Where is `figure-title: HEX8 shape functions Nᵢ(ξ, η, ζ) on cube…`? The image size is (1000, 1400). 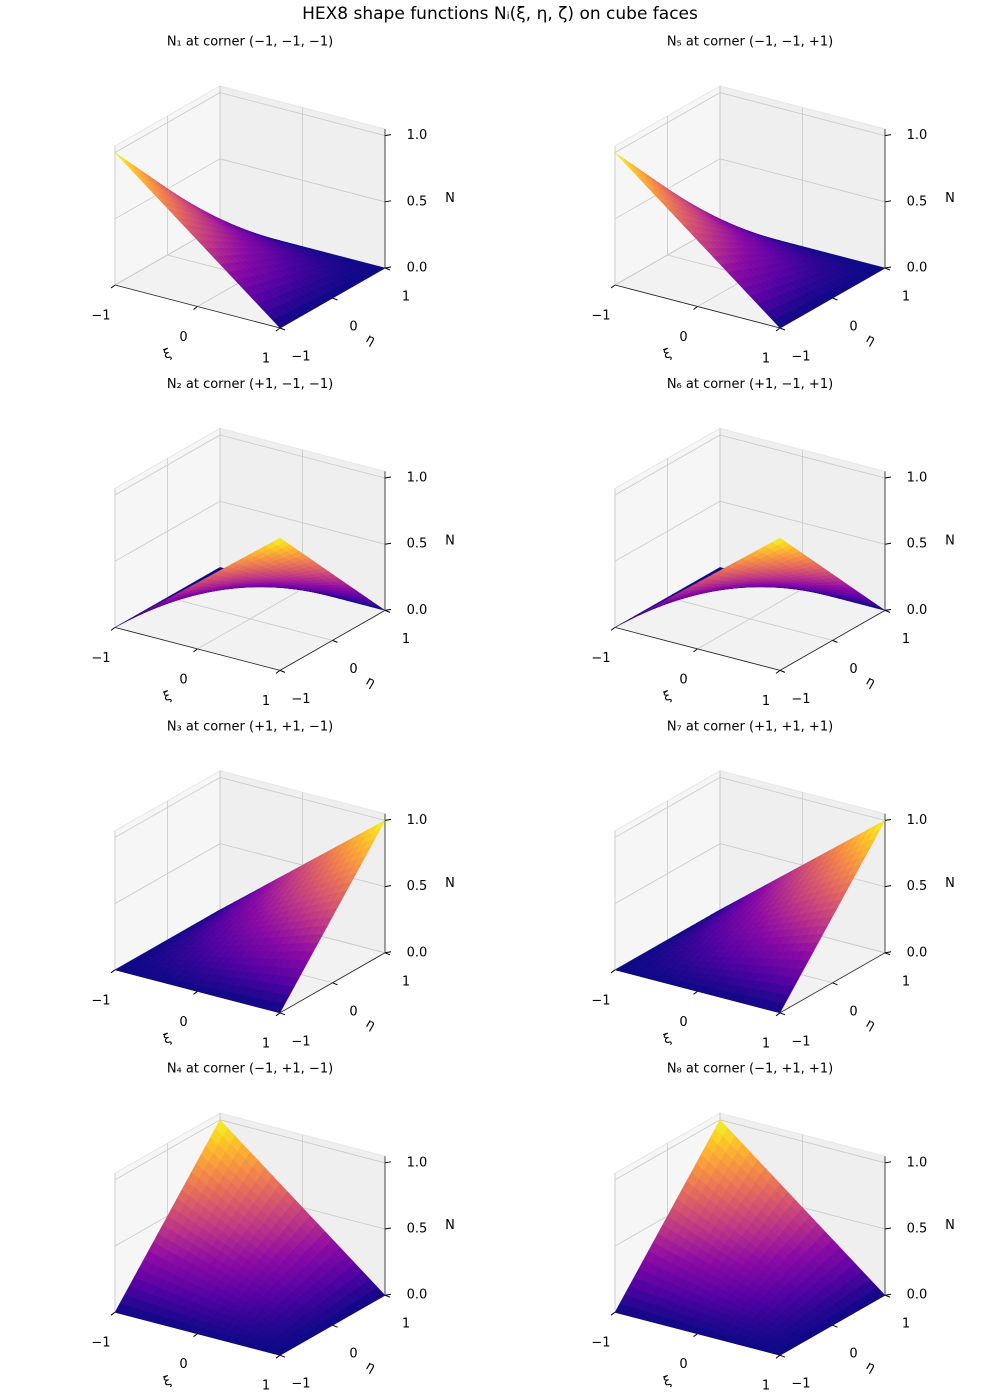 figure-title: HEX8 shape functions Nᵢ(ξ, η, ζ) on cube… is located at coordinates (500, 14).